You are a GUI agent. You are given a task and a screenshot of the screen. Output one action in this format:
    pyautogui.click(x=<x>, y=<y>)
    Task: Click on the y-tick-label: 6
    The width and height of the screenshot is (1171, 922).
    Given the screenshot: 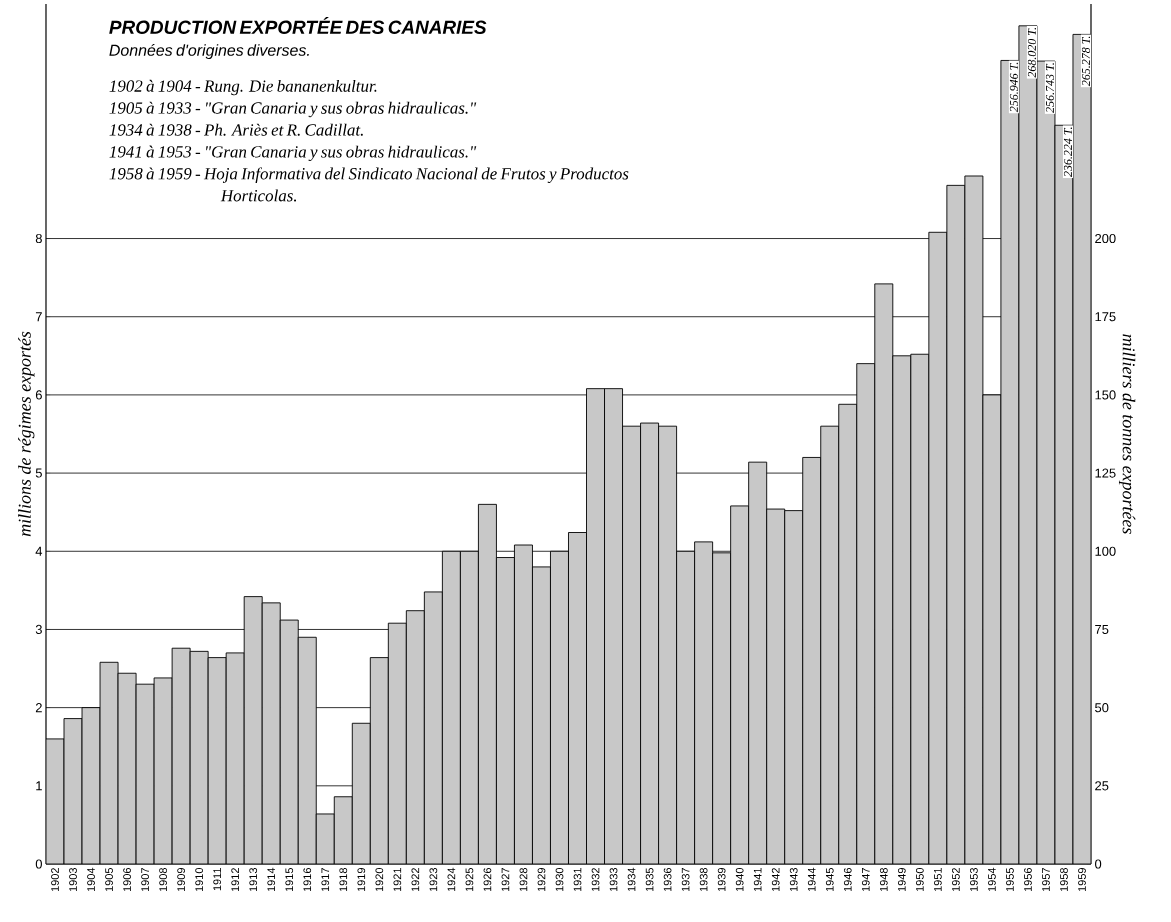 What is the action you would take?
    pyautogui.click(x=38, y=395)
    